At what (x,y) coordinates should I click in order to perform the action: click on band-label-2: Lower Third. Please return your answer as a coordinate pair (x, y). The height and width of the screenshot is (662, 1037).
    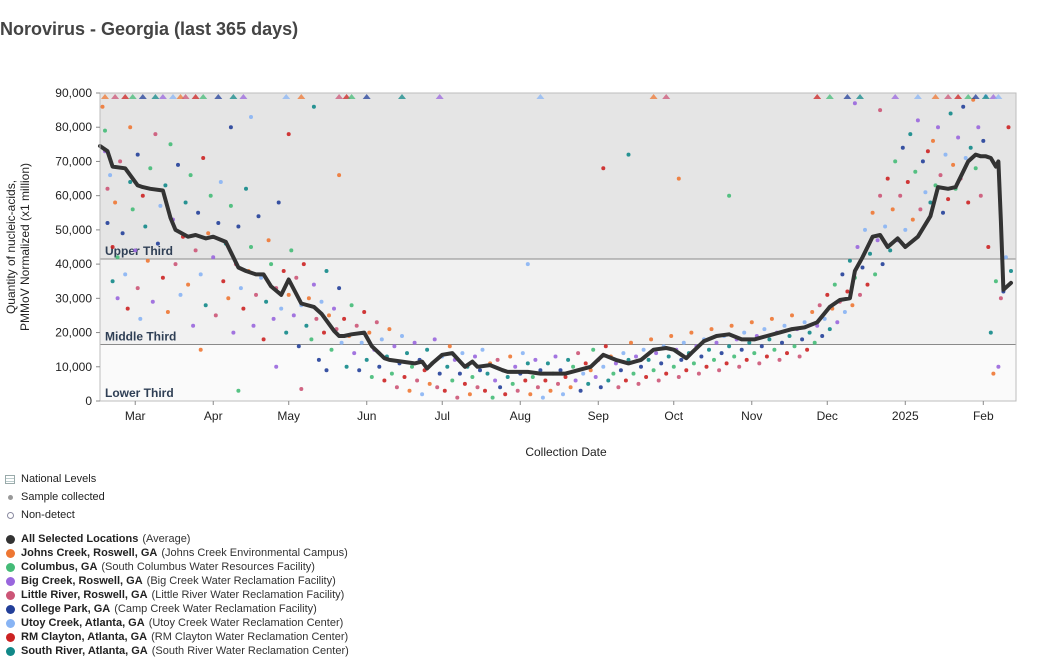
    Looking at the image, I should click on (139, 393).